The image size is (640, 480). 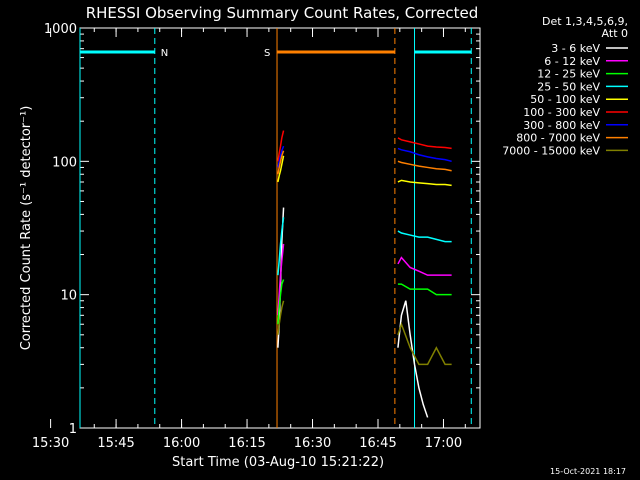 I want to click on y-tick-label: 1000, so click(x=60, y=29).